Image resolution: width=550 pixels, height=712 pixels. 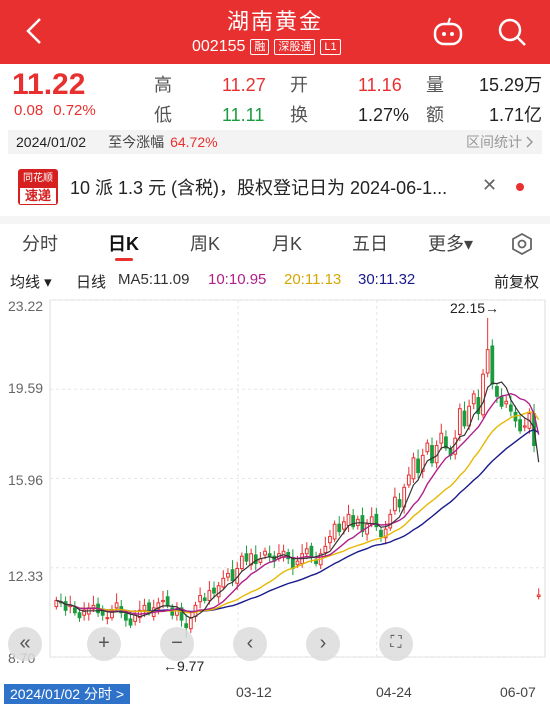 What do you see at coordinates (517, 282) in the screenshot?
I see `adjust-mode: 前复权` at bounding box center [517, 282].